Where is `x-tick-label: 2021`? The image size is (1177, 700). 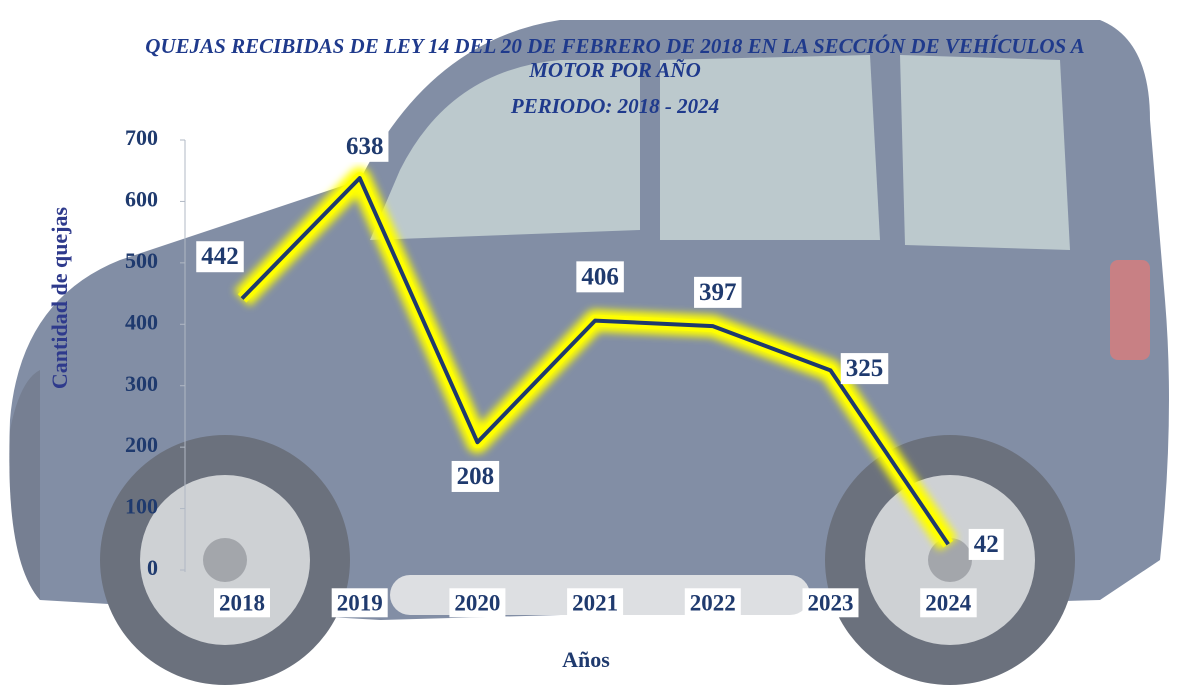
x-tick-label: 2021 is located at coordinates (595, 602).